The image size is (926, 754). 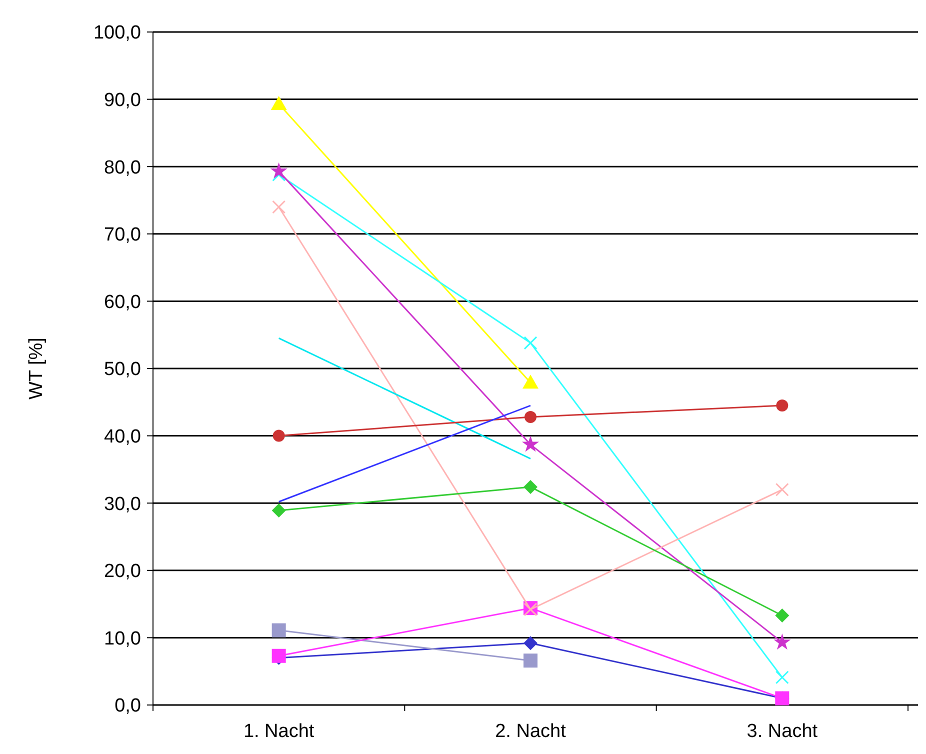 I want to click on y-tick-label: 80,0, so click(x=122, y=167).